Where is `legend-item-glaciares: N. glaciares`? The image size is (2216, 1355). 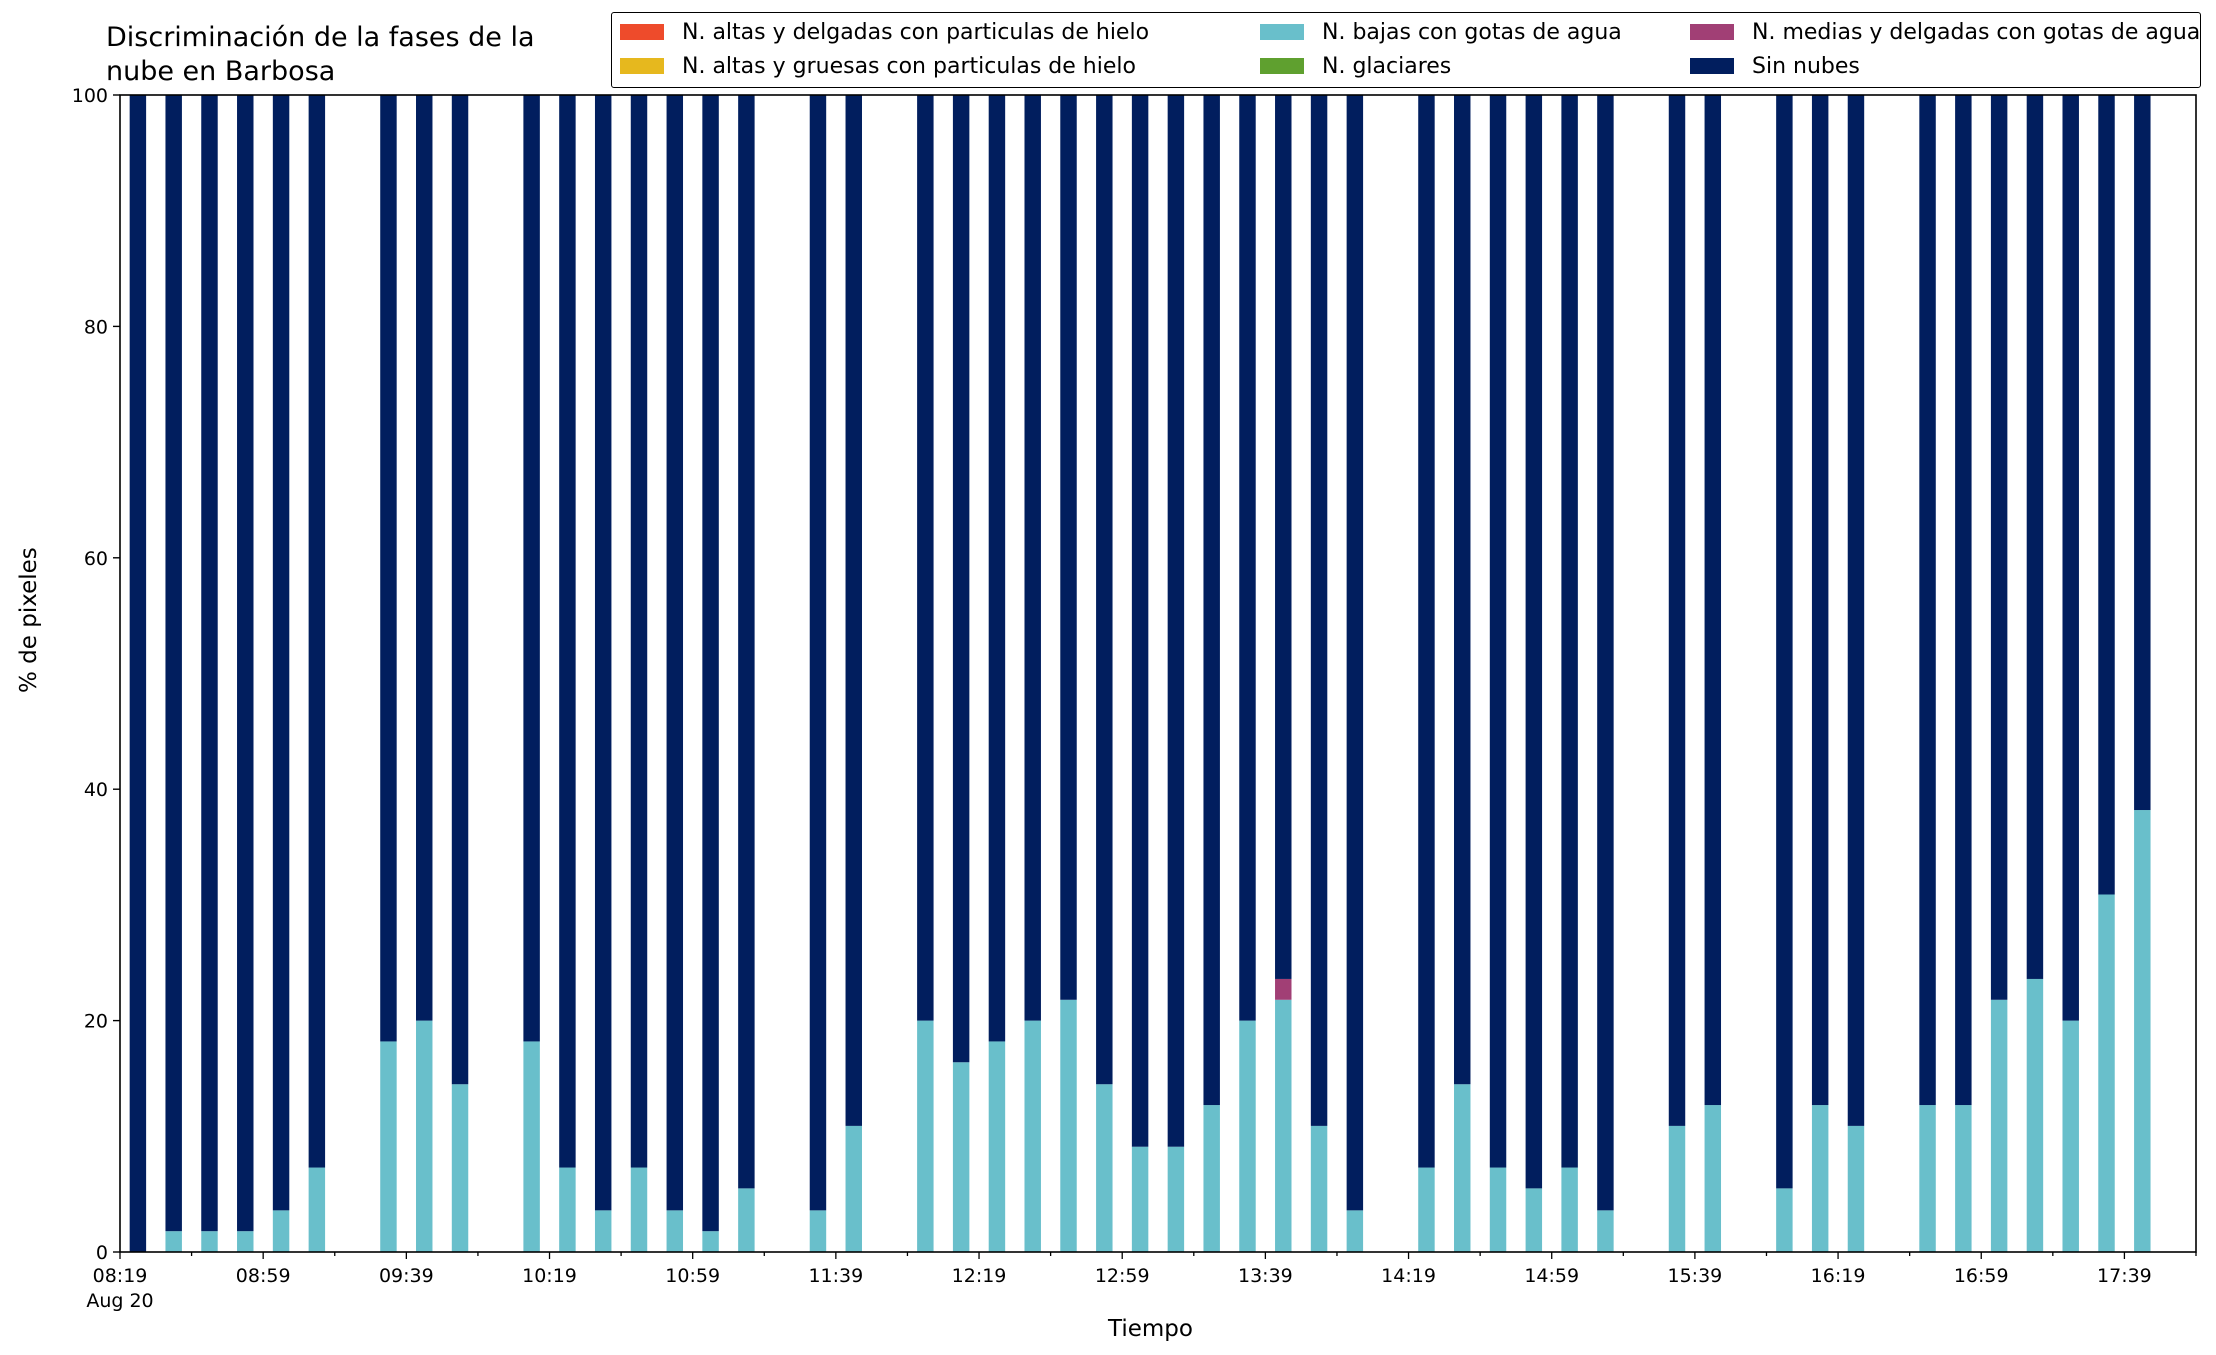 legend-item-glaciares: N. glaciares is located at coordinates (1355, 66).